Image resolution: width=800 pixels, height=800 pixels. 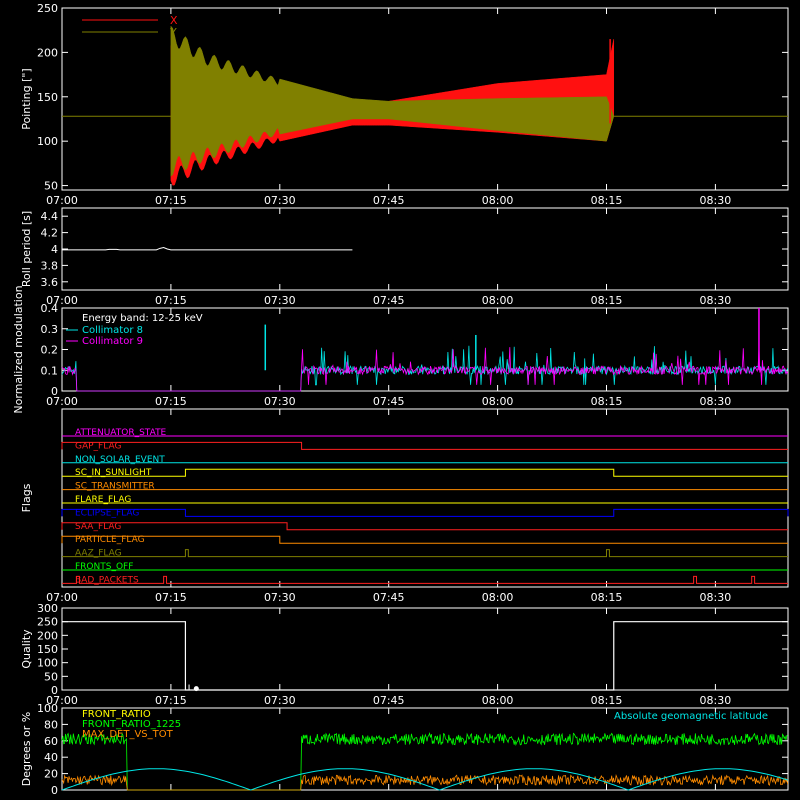 I want to click on flag-label-aaz-flag: AAZ_FLAG, so click(x=98, y=554).